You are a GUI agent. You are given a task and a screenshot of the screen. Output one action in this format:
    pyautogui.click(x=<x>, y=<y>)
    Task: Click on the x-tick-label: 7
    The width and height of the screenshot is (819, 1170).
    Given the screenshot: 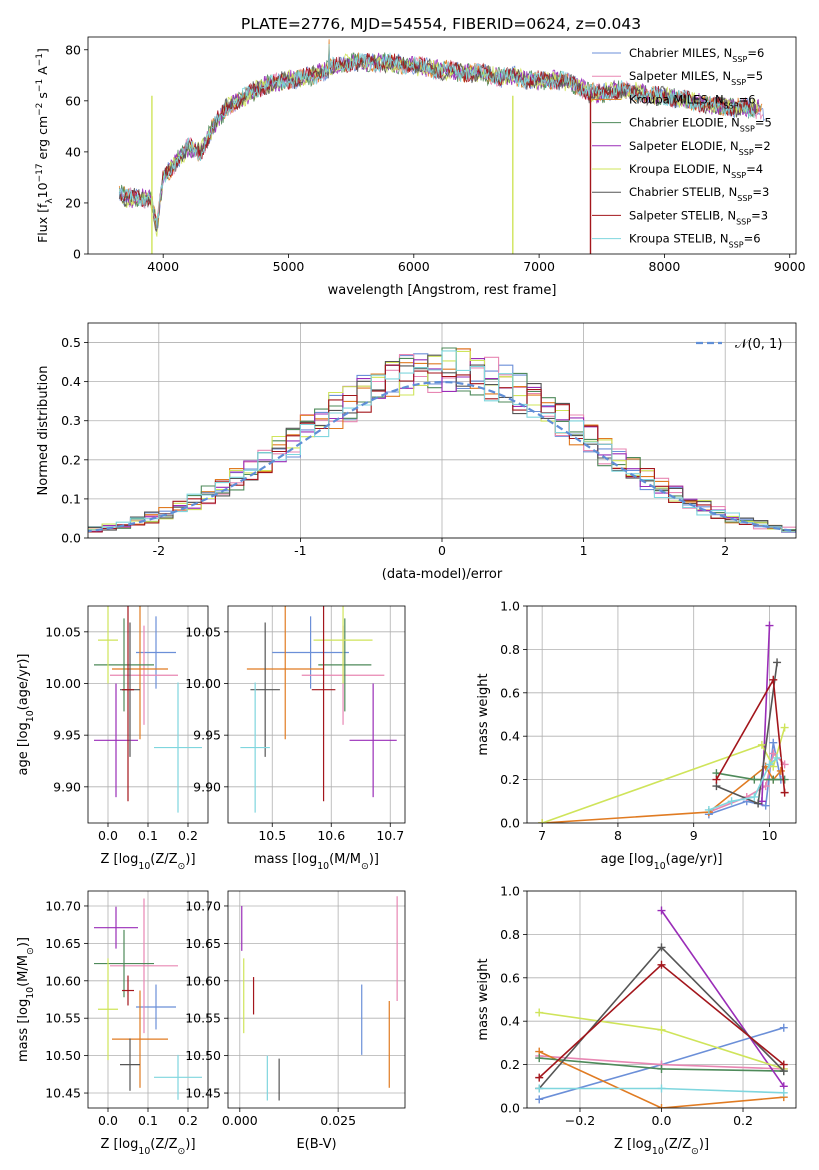 What is the action you would take?
    pyautogui.click(x=542, y=835)
    